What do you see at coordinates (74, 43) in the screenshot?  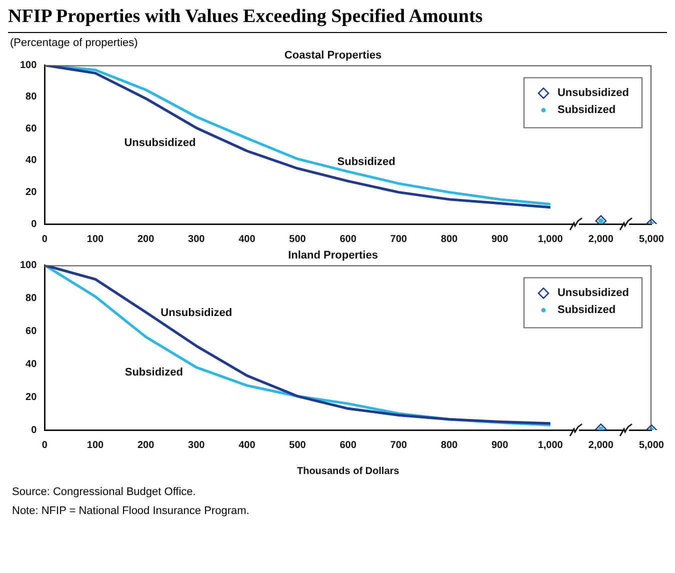 I see `y-axis-title: (Percentage of properties)` at bounding box center [74, 43].